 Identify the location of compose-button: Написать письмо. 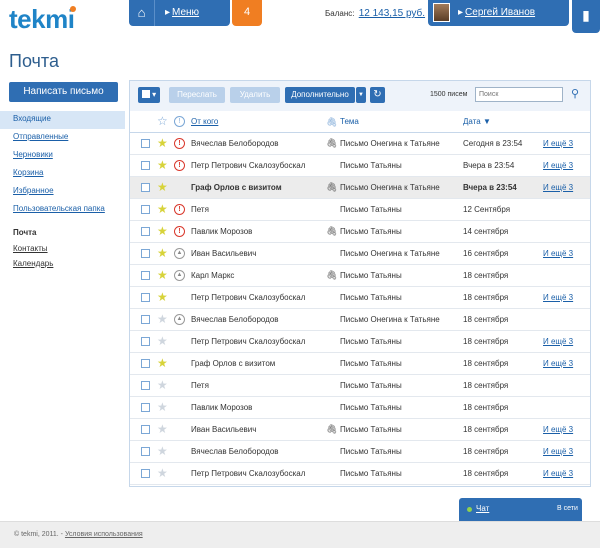
(63, 92).